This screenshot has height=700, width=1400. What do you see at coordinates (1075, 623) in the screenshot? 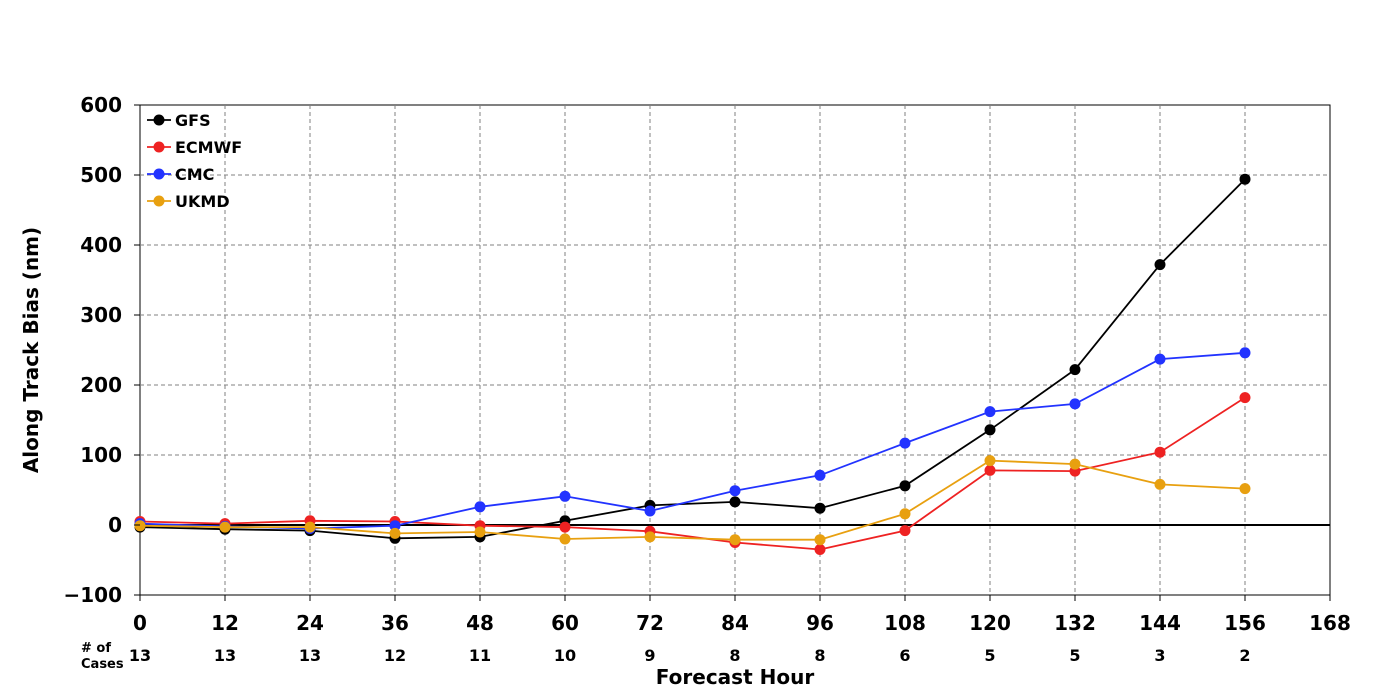
I see `x-tick-label: 132` at bounding box center [1075, 623].